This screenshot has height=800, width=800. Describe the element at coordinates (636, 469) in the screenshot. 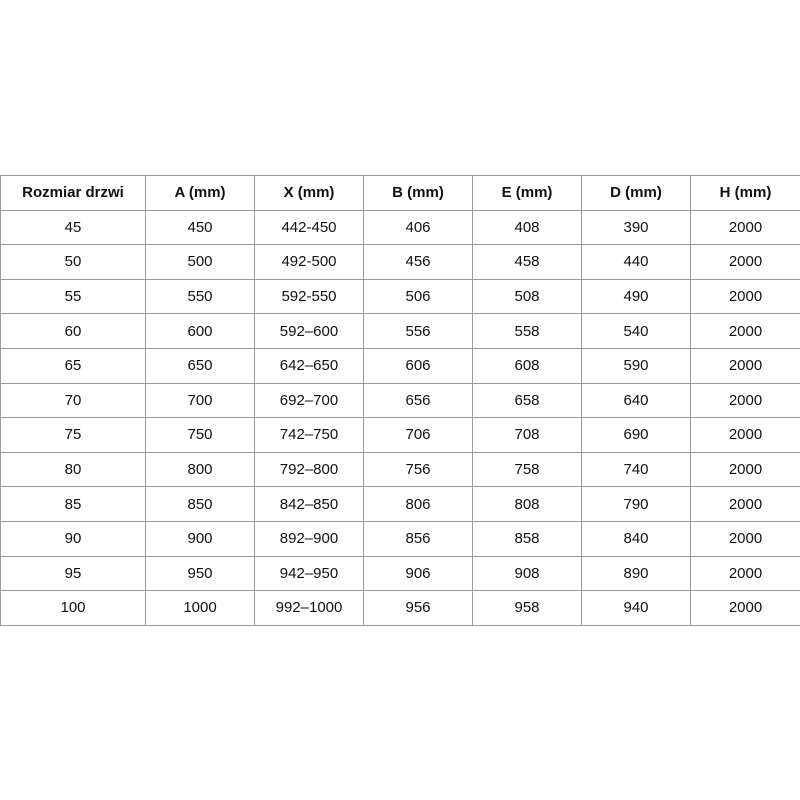

I see `table-cell: 740` at that location.